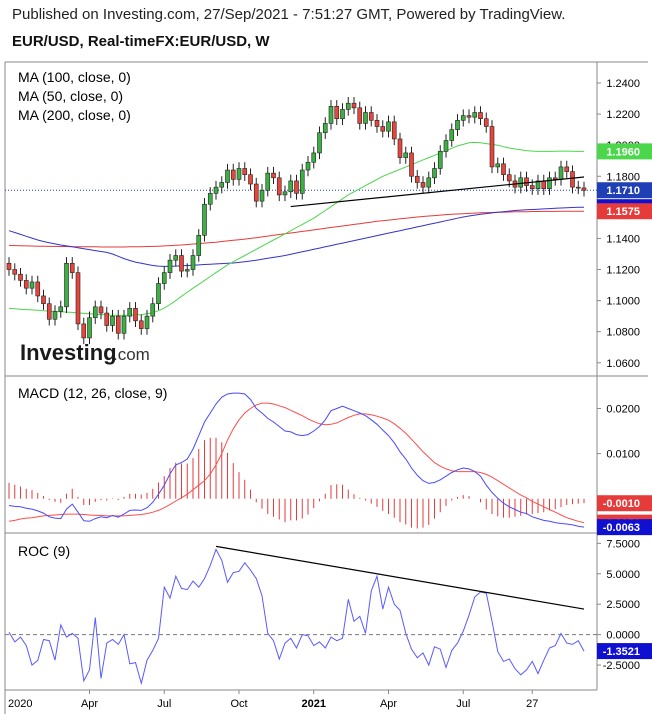 The width and height of the screenshot is (652, 714). I want to click on legend-ma200: MA (200, close, 0), so click(74, 115).